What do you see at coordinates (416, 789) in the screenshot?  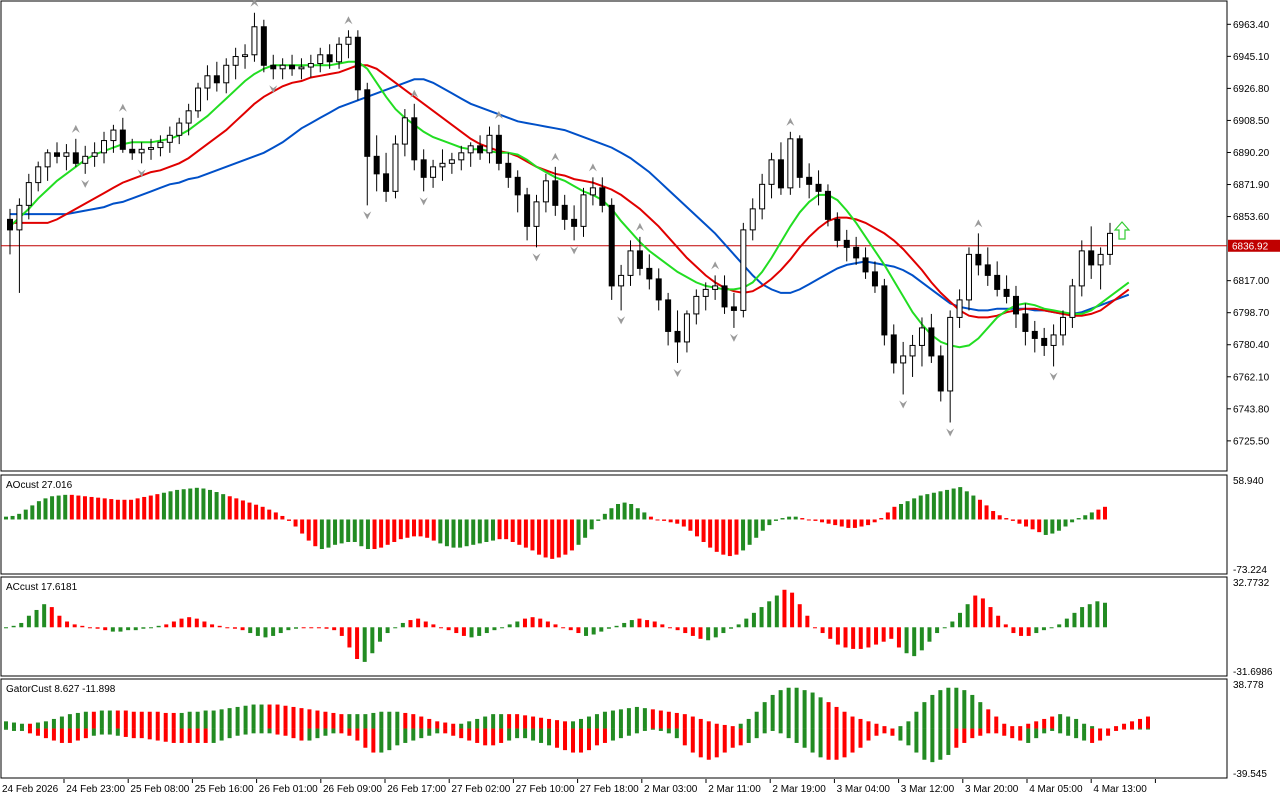 I see `time-tick-label: 26 Feb 17:00` at bounding box center [416, 789].